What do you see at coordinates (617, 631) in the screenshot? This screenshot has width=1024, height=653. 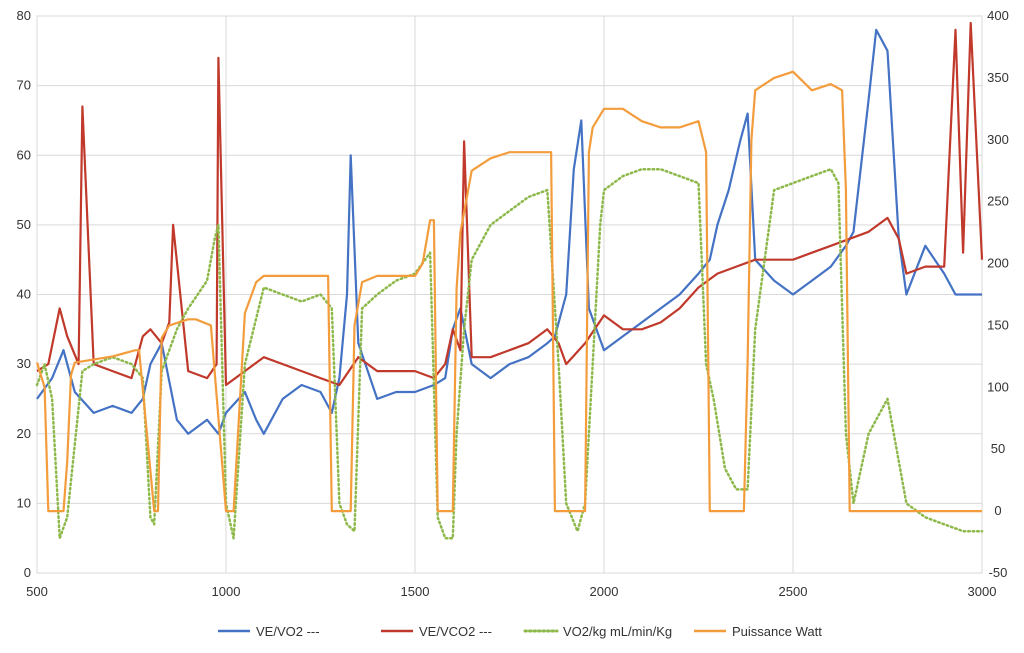 I see `legend-label-3: VO2/kg mL/min/Kg` at bounding box center [617, 631].